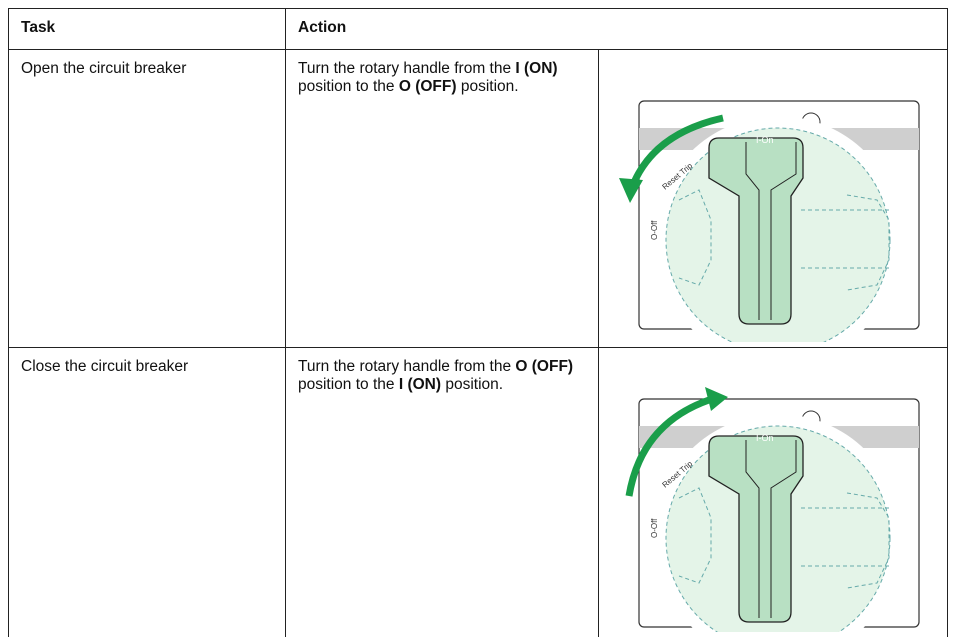 The width and height of the screenshot is (958, 637). I want to click on task-cell: Open the circuit breaker, so click(147, 199).